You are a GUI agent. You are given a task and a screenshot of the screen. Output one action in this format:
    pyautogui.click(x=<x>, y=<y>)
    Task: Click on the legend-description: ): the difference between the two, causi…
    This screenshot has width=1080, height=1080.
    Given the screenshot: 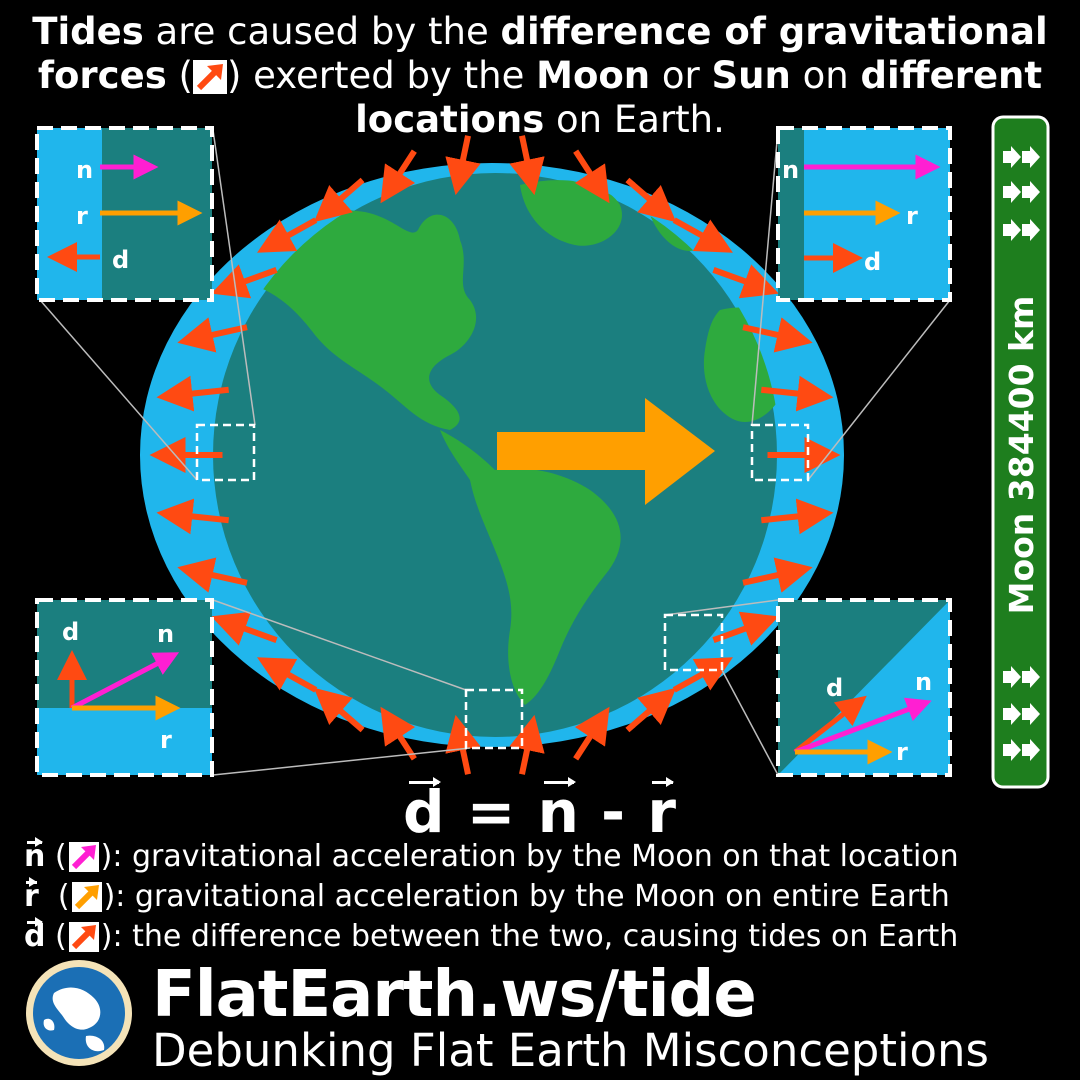 What is the action you would take?
    pyautogui.click(x=529, y=936)
    